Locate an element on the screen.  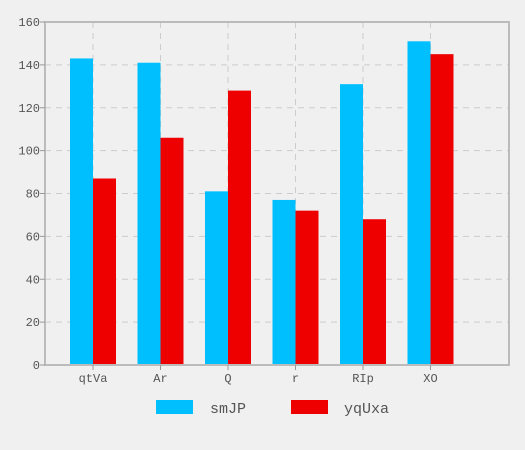
legend: smJP yqUxa is located at coordinates (272, 409).